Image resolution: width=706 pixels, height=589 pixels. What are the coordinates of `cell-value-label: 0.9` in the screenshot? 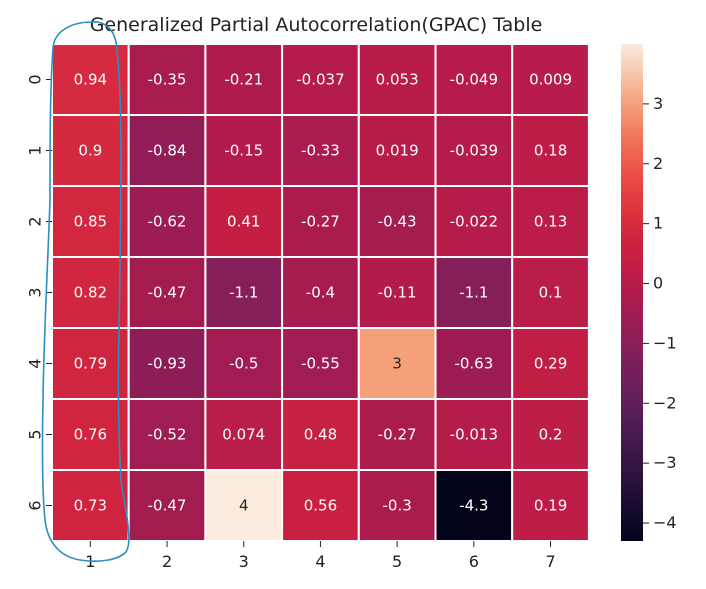 It's located at (90, 151).